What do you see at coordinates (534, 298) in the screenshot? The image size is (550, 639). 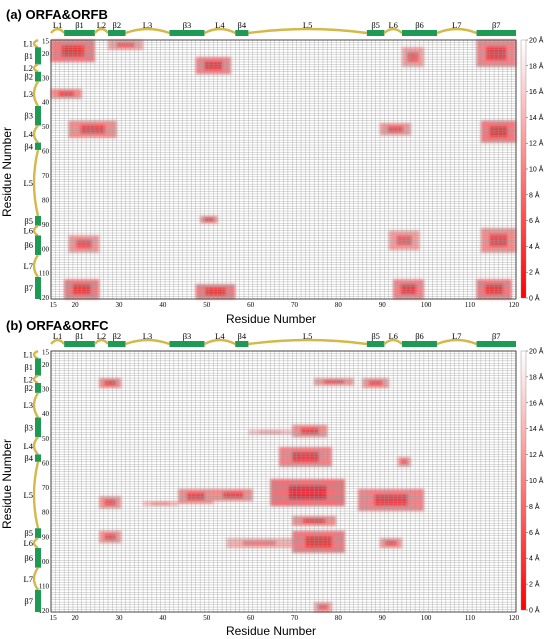 I see `colorbar-label: 0 Å` at bounding box center [534, 298].